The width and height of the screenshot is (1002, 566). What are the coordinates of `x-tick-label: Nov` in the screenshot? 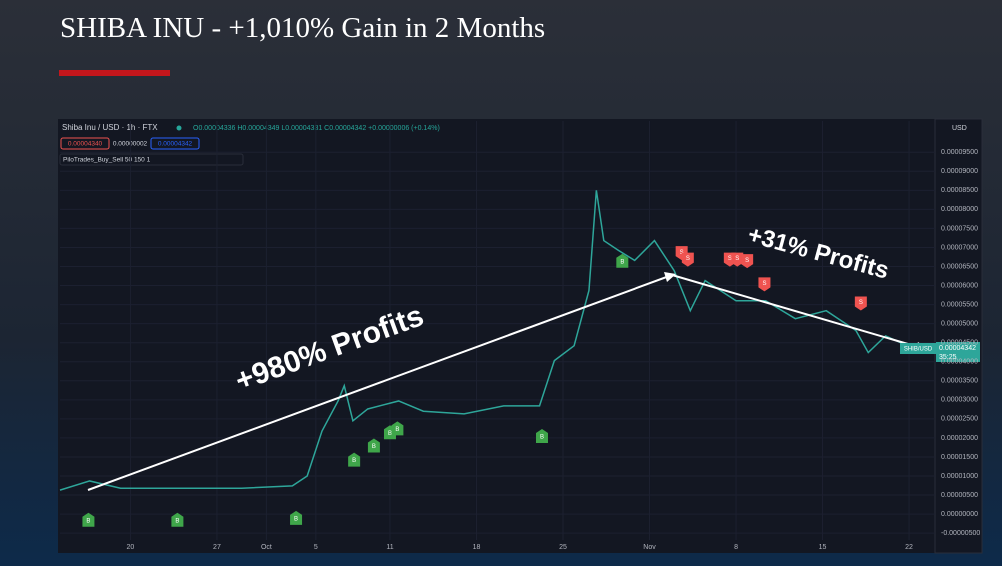 It's located at (649, 547).